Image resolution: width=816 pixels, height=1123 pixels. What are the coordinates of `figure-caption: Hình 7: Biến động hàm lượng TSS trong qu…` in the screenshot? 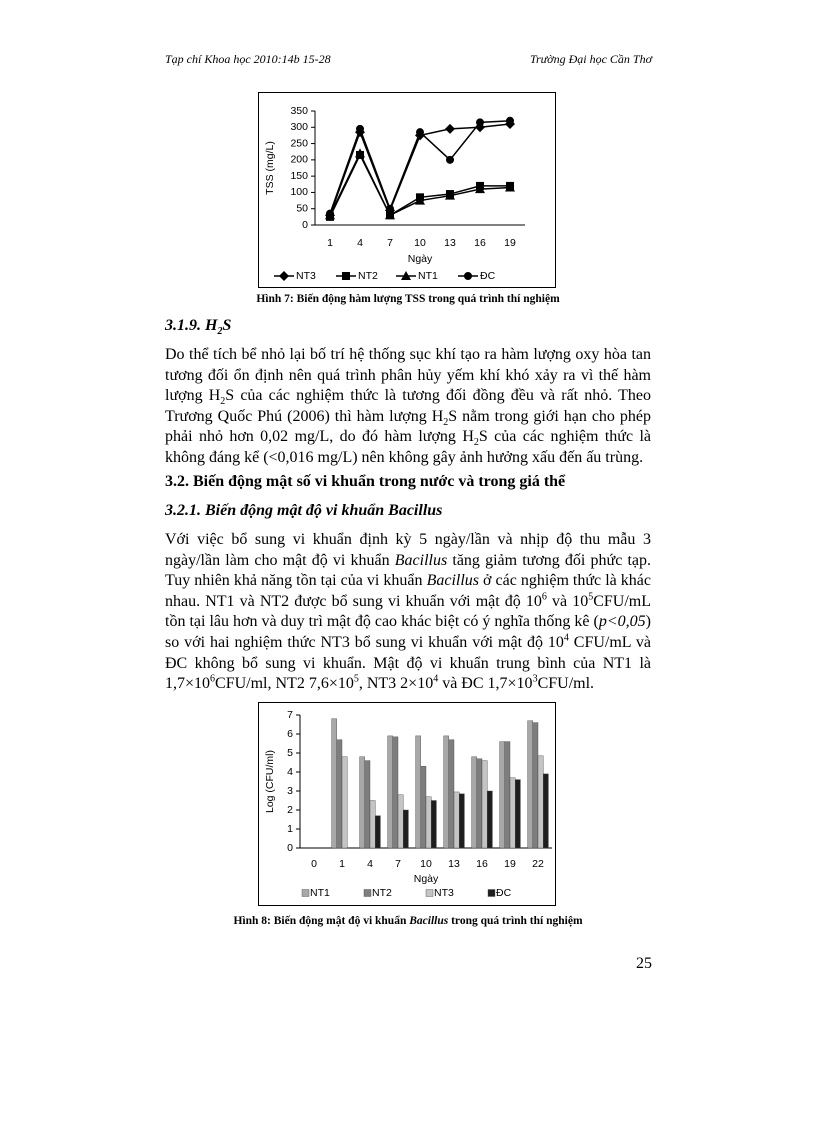 It's located at (408, 299).